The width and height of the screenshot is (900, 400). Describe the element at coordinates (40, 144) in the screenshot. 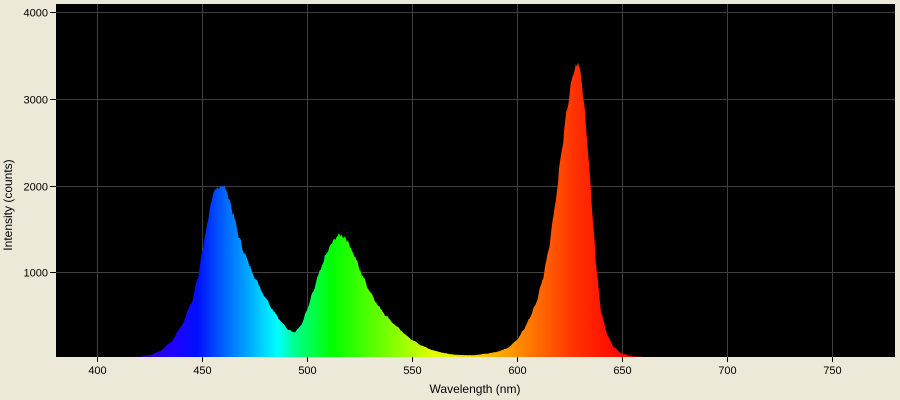

I see `y-axis: 1000 2000 3000 4000` at that location.